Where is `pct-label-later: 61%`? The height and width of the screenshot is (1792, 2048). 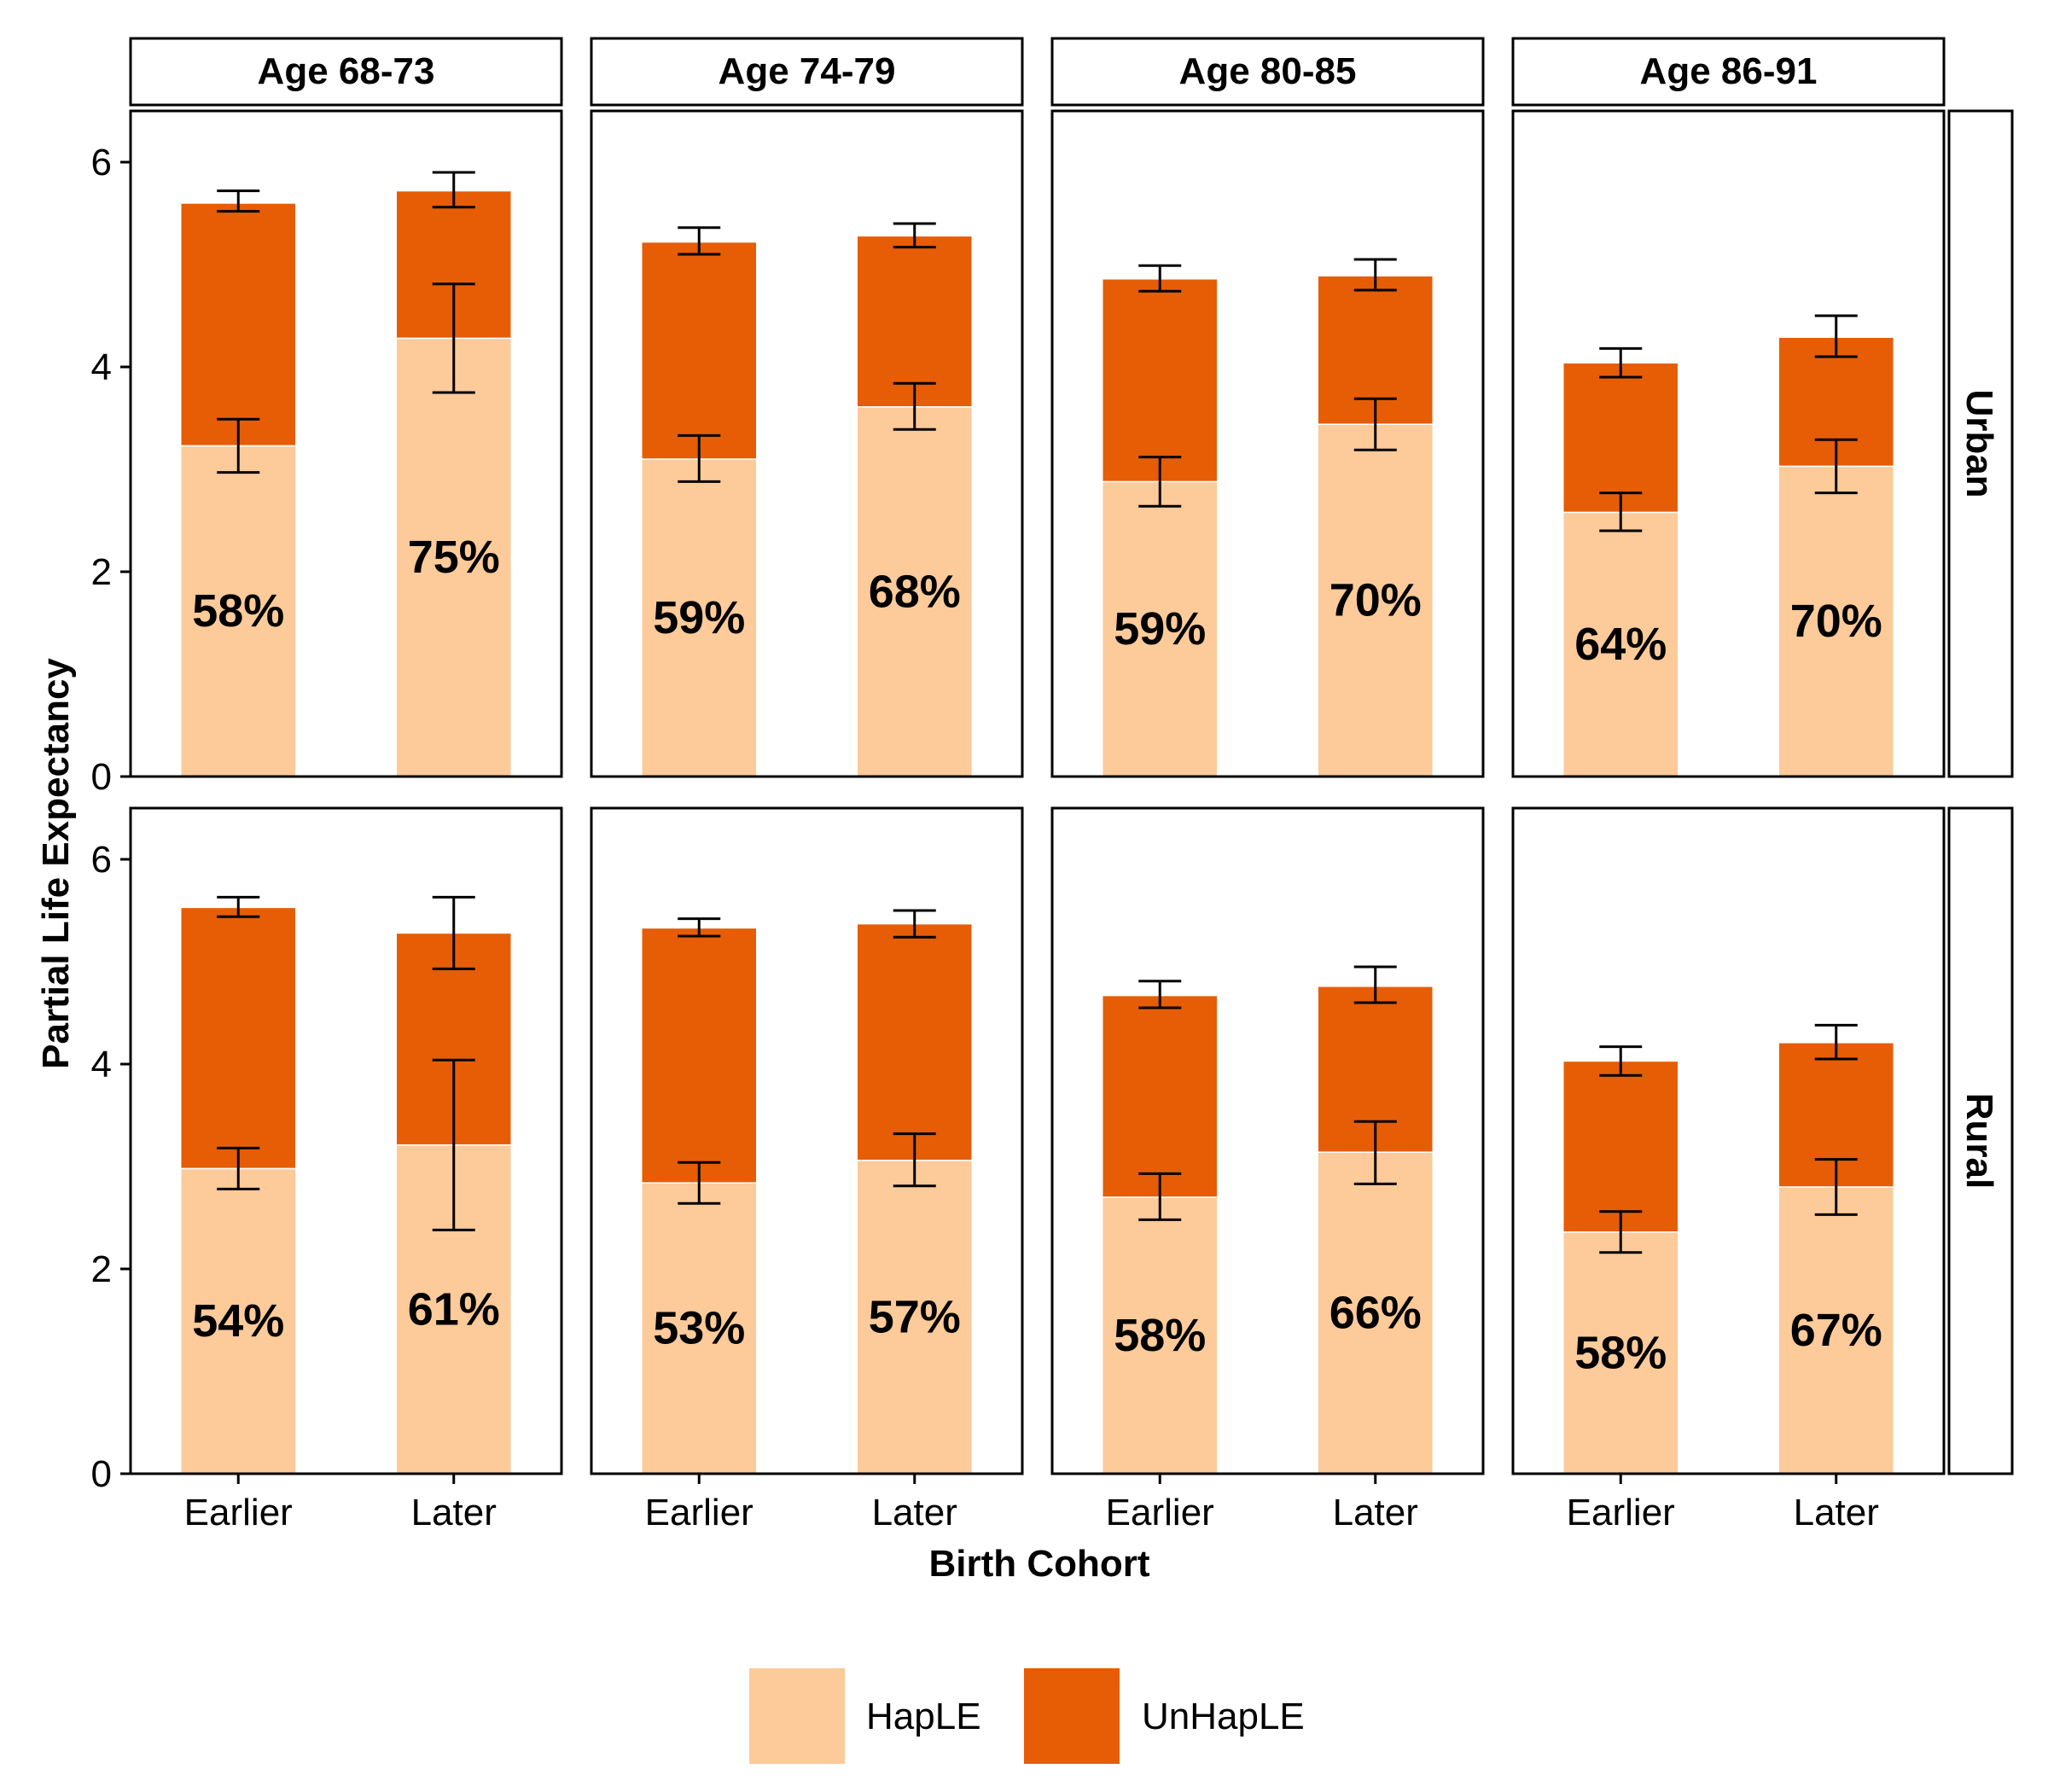 pct-label-later: 61% is located at coordinates (454, 1309).